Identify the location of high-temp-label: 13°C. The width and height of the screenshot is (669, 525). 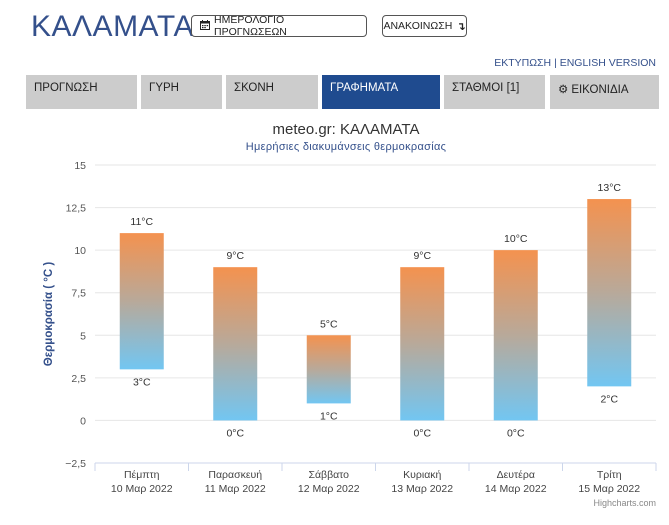
(610, 188).